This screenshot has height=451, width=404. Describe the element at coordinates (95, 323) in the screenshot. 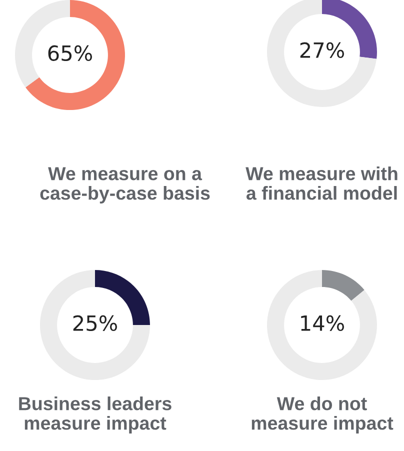

I see `data-label: 25%` at that location.